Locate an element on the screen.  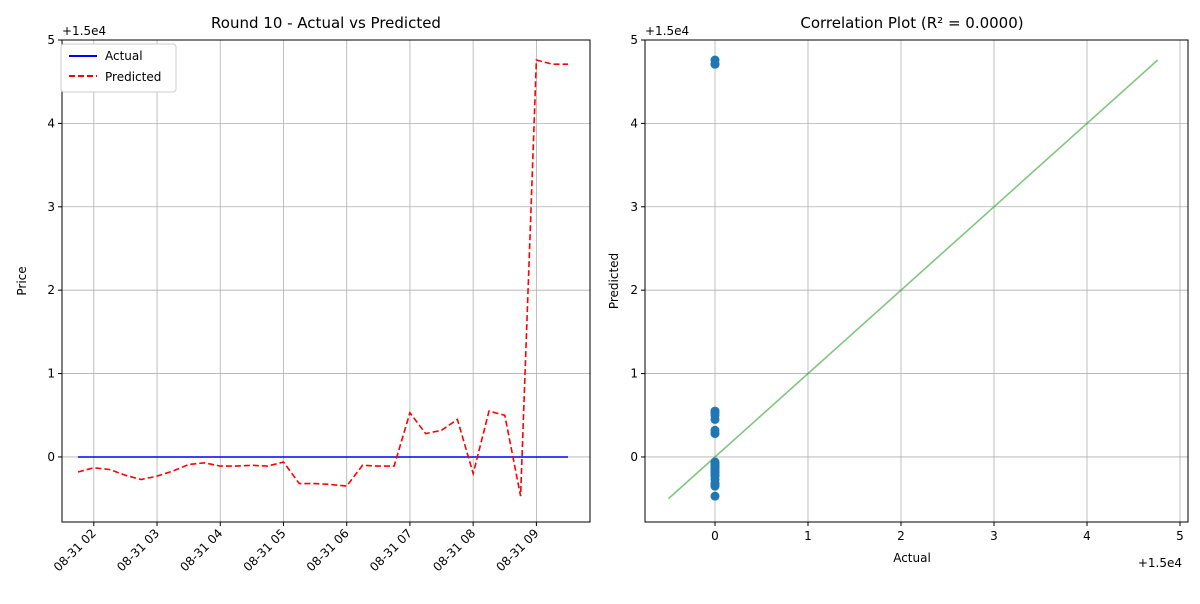
left-y-axis-label: Price is located at coordinates (22, 280).